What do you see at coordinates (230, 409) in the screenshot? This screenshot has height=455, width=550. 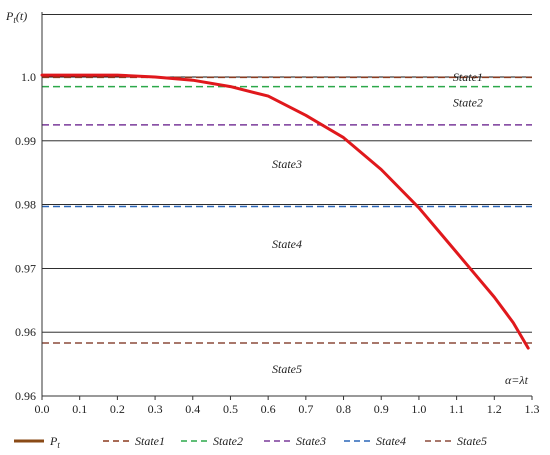 I see `x-tick-label: 0.5` at bounding box center [230, 409].